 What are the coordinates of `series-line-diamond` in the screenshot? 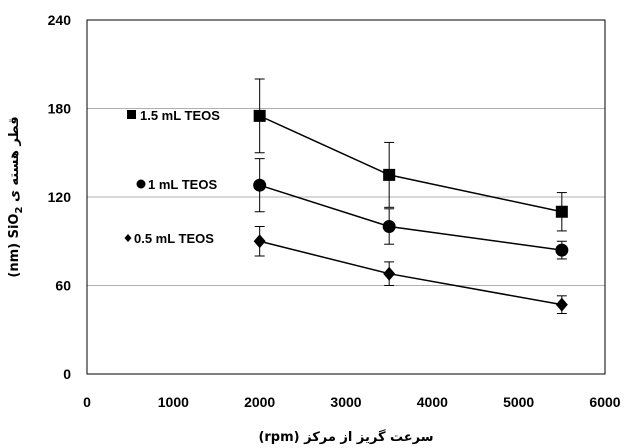 It's located at (410, 273).